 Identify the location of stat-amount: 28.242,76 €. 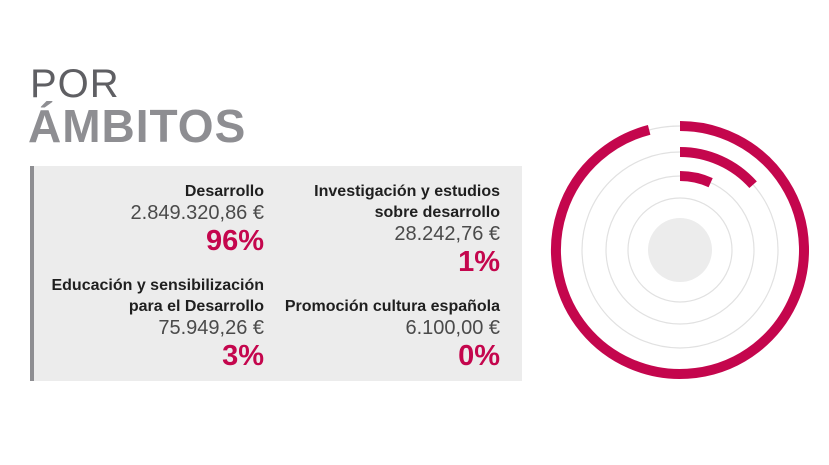
(447, 234).